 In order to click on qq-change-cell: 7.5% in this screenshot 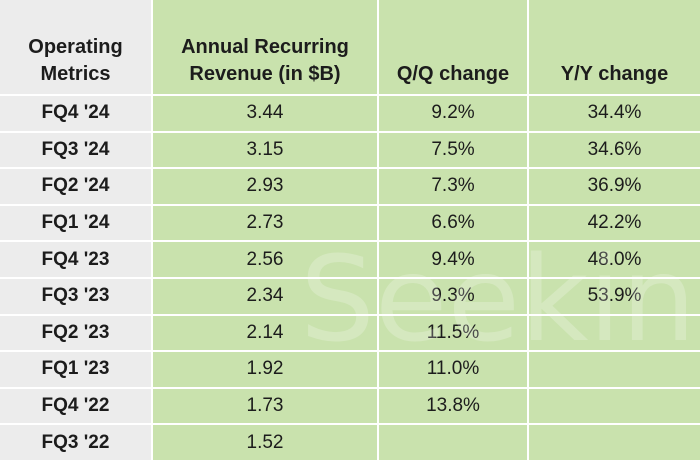, I will do `click(453, 150)`.